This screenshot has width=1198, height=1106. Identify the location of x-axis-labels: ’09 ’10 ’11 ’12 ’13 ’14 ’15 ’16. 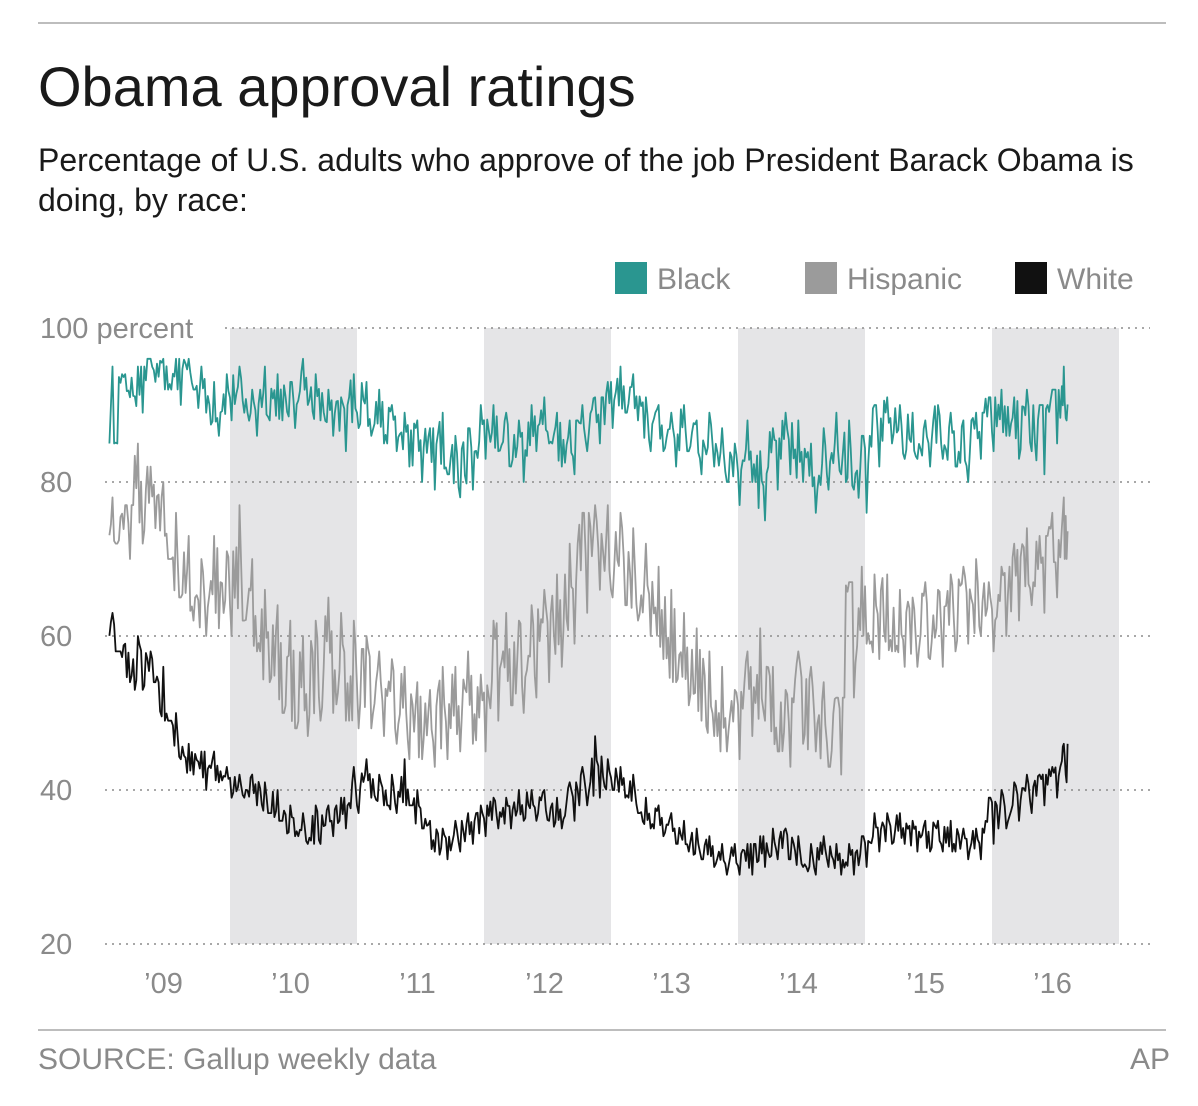
(608, 984).